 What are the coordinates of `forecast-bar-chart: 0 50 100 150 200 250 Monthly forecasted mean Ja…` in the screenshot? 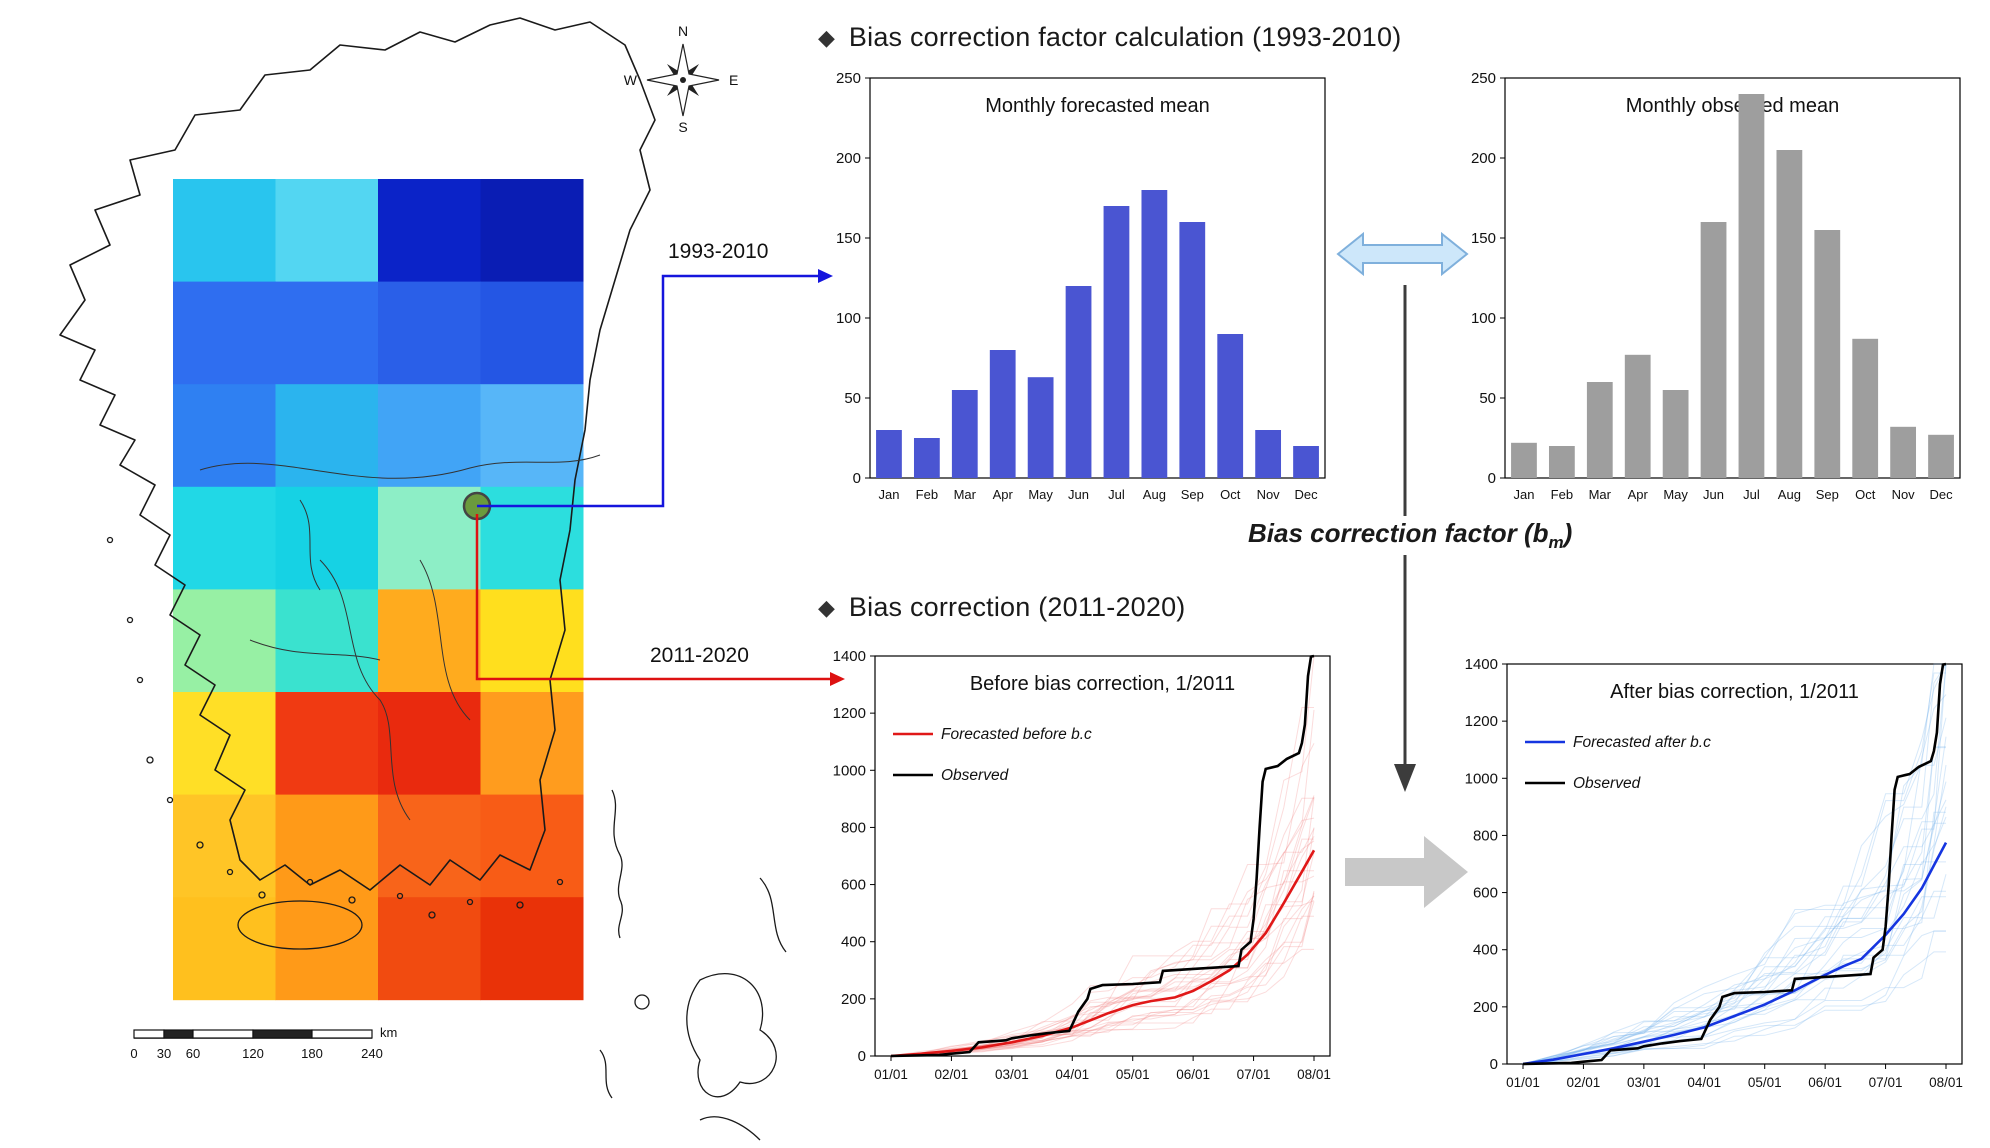 It's located at (1080, 302).